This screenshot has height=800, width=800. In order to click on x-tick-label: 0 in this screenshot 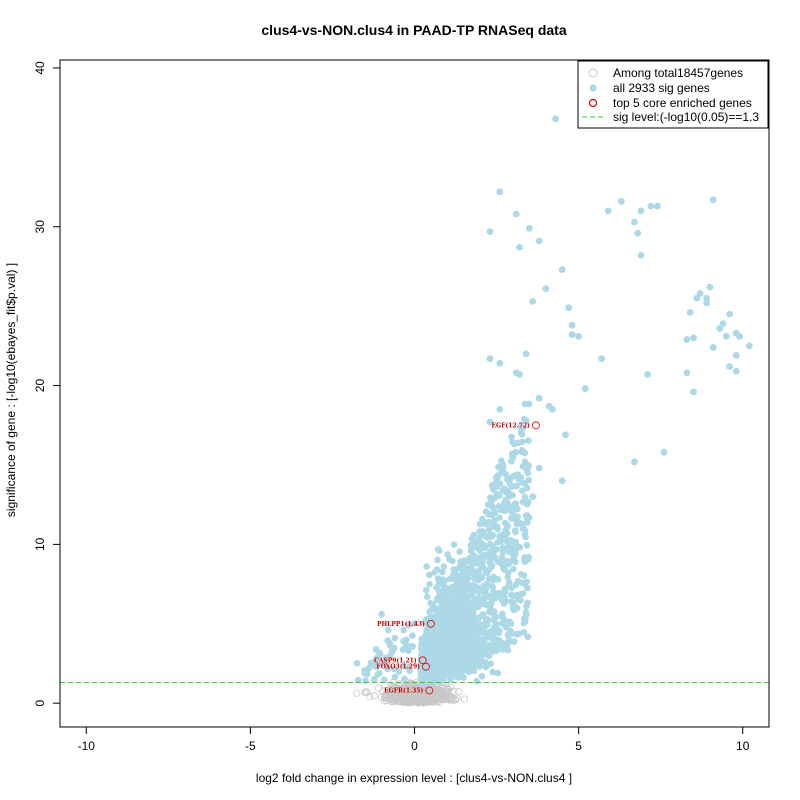, I will do `click(414, 746)`.